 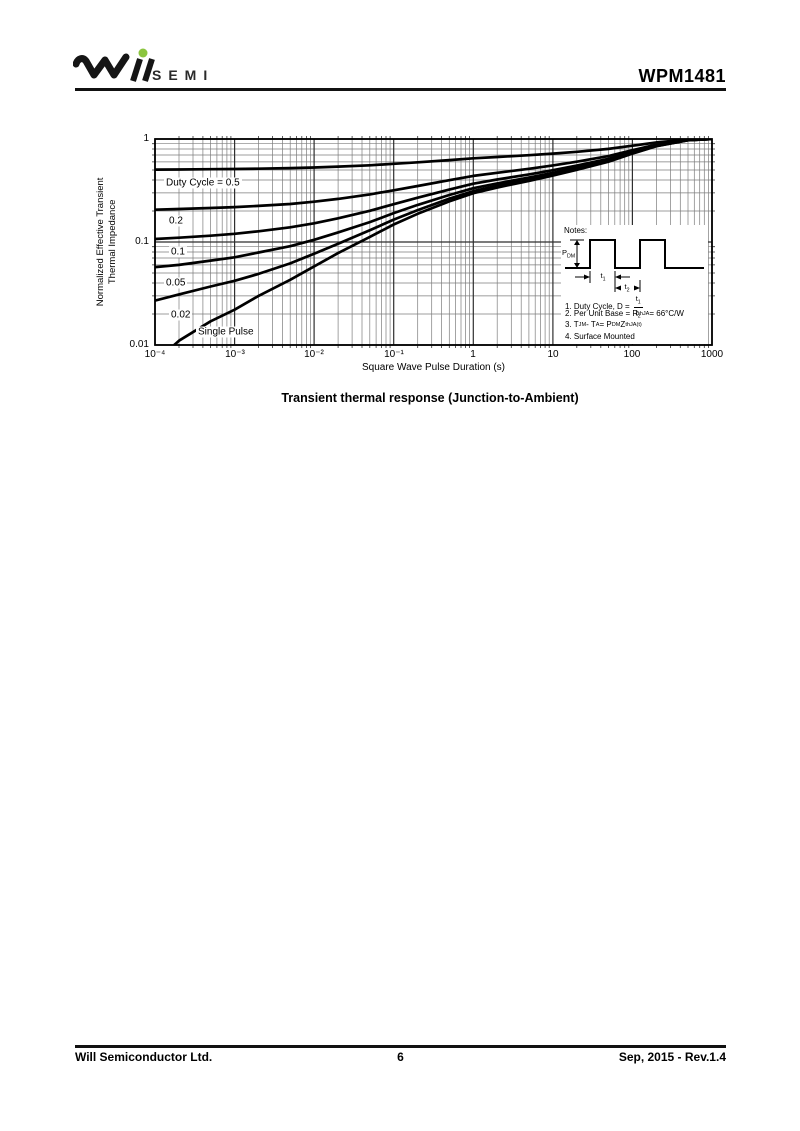 I want to click on part-number: WPM1481, so click(x=682, y=76).